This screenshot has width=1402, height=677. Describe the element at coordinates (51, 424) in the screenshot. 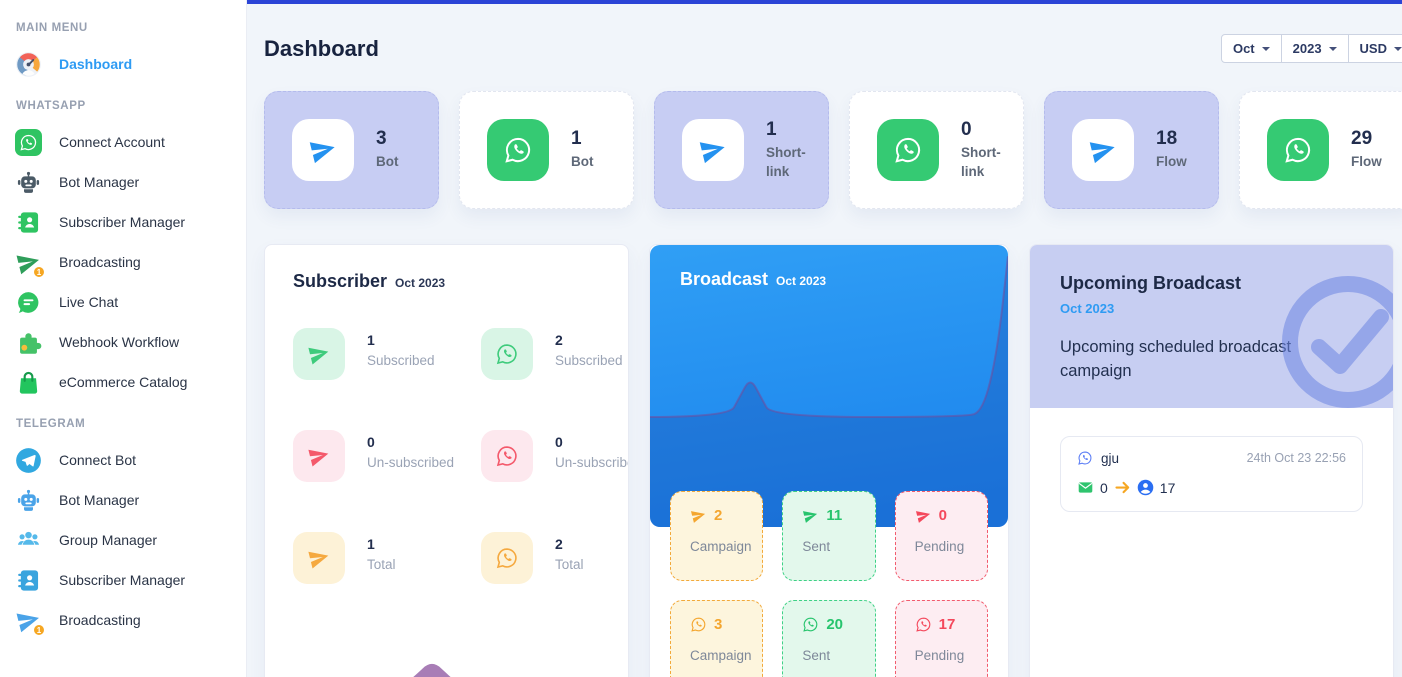

I see `section-title-telegram: TELEGRAM` at that location.